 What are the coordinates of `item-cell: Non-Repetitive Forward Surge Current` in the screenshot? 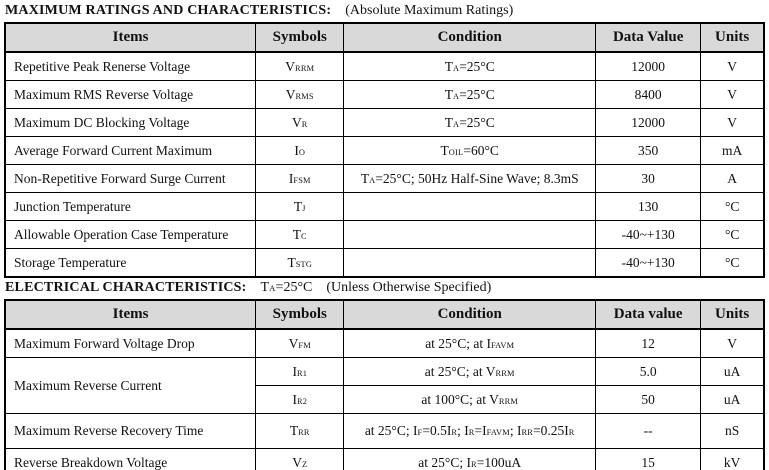 It's located at (130, 178).